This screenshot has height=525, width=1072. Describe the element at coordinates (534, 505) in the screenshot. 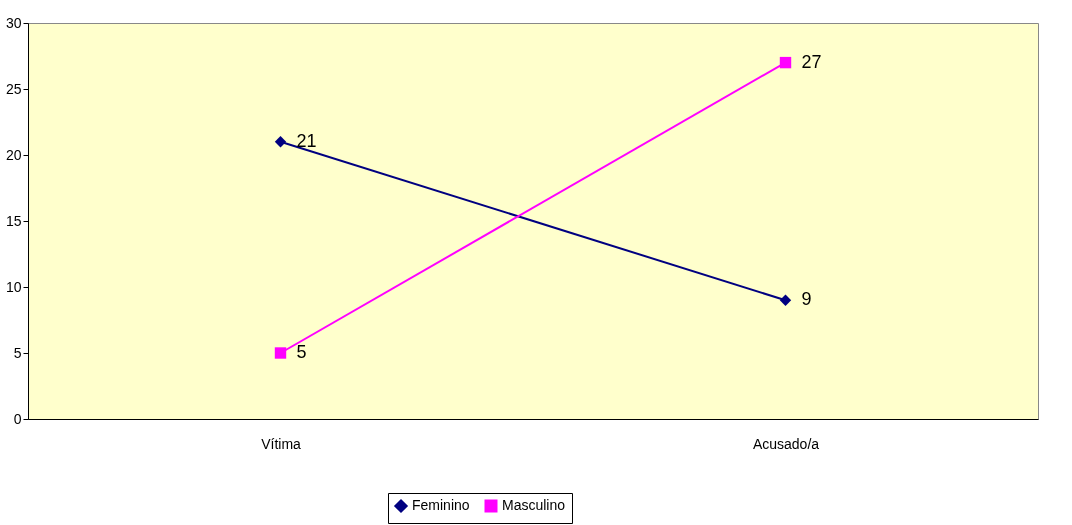

I see `legend-label: Masculino` at that location.